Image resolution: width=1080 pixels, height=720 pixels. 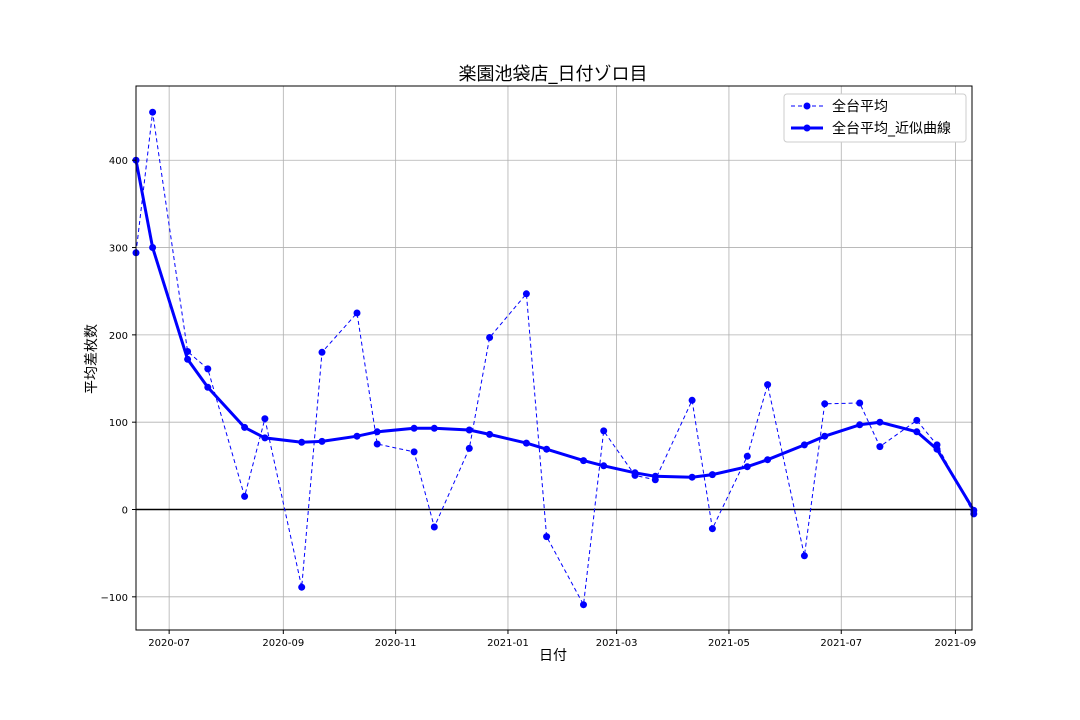 I want to click on x-tick-label: 2021-03, so click(x=617, y=643).